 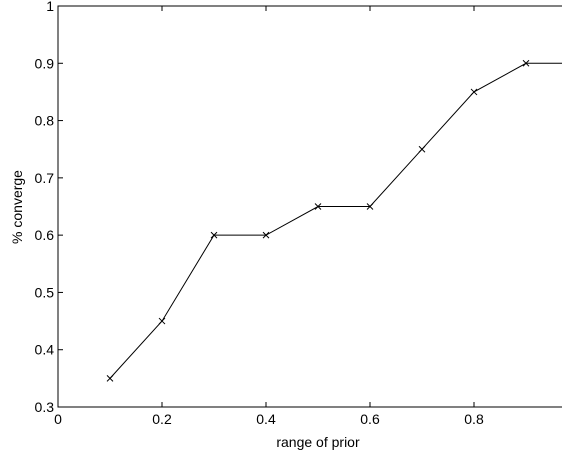 What do you see at coordinates (318, 442) in the screenshot?
I see `x-axis-label: range of prior` at bounding box center [318, 442].